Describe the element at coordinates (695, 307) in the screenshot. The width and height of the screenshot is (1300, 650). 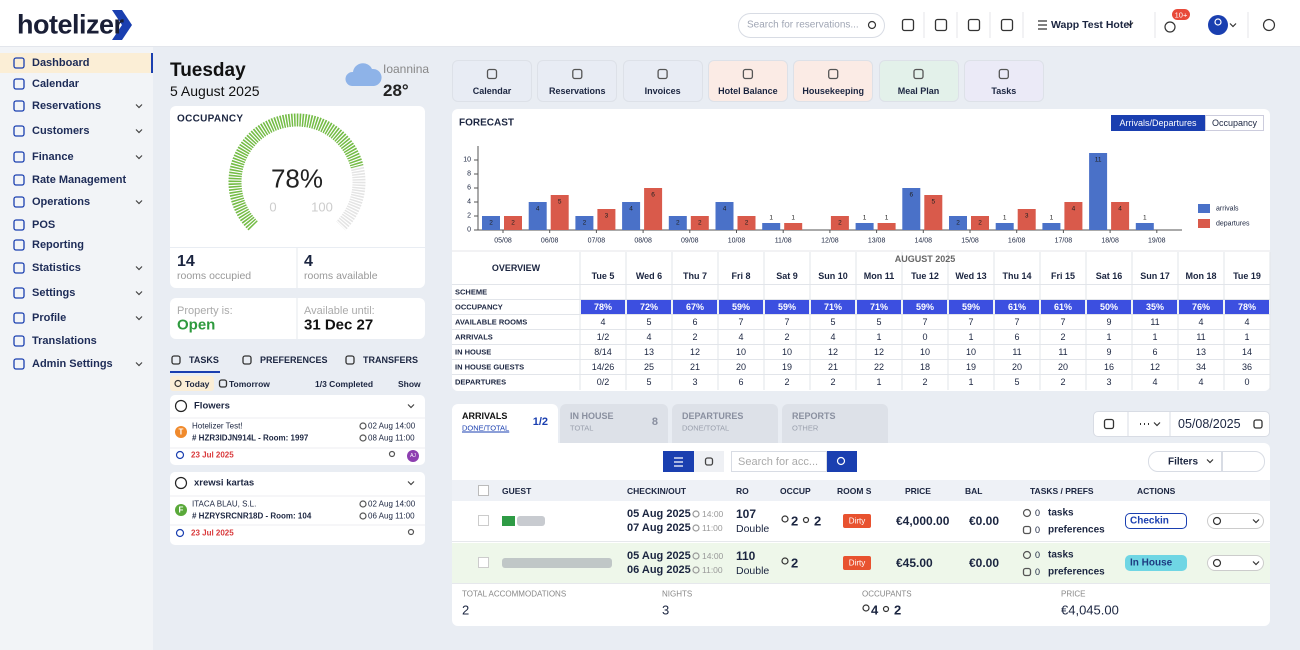
I see `cell: 67%` at that location.